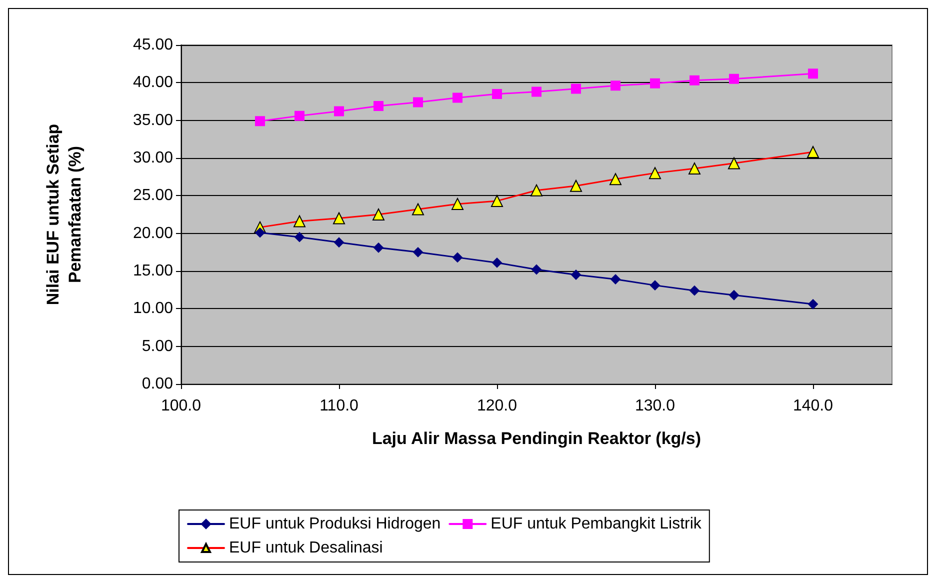  What do you see at coordinates (153, 271) in the screenshot?
I see `y-tick-label: 15.00` at bounding box center [153, 271].